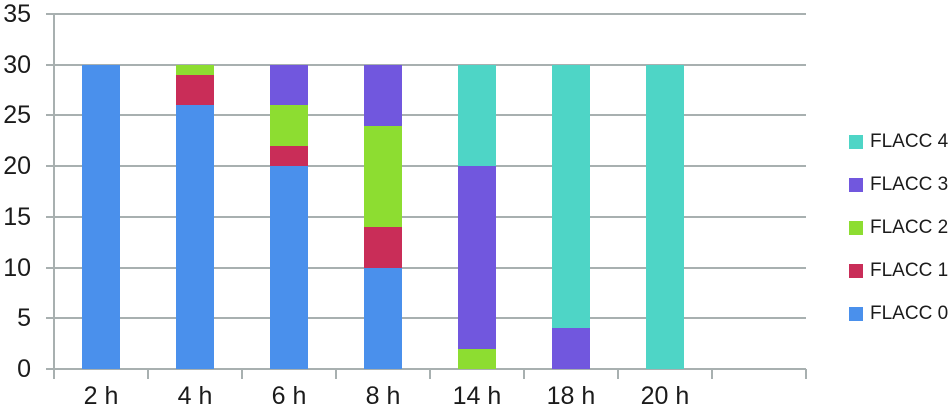  Describe the element at coordinates (24, 318) in the screenshot. I see `y-axis-label-5: 5` at that location.